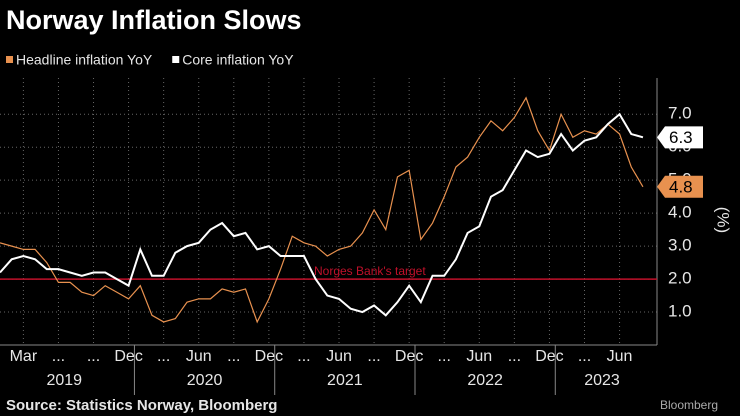 The width and height of the screenshot is (740, 416). What do you see at coordinates (680, 245) in the screenshot?
I see `y-tick-label: 3.0` at bounding box center [680, 245].